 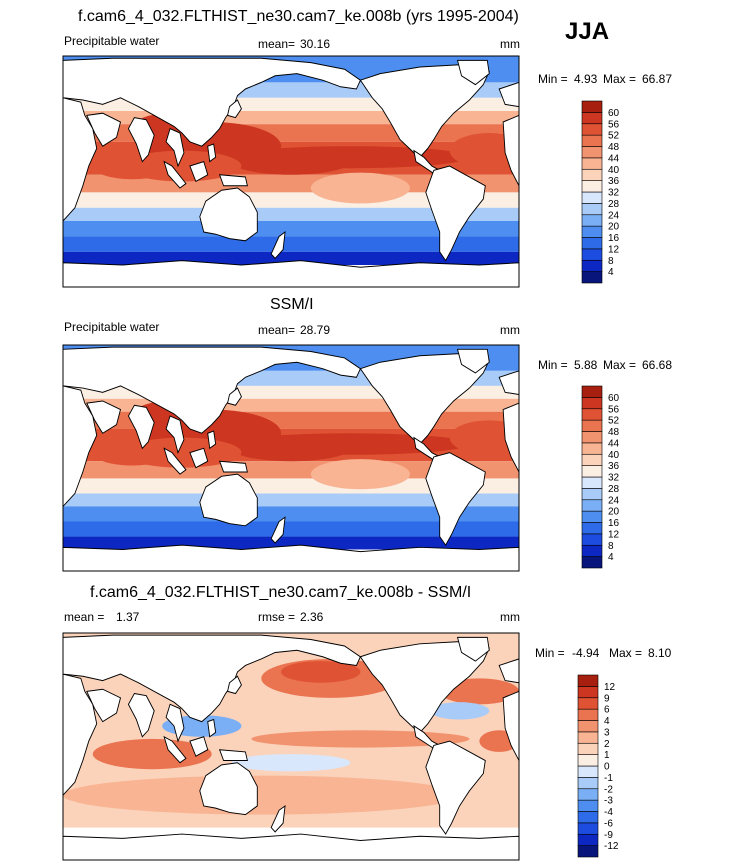 I want to click on colorbar-tick-label: -9, so click(x=608, y=835).